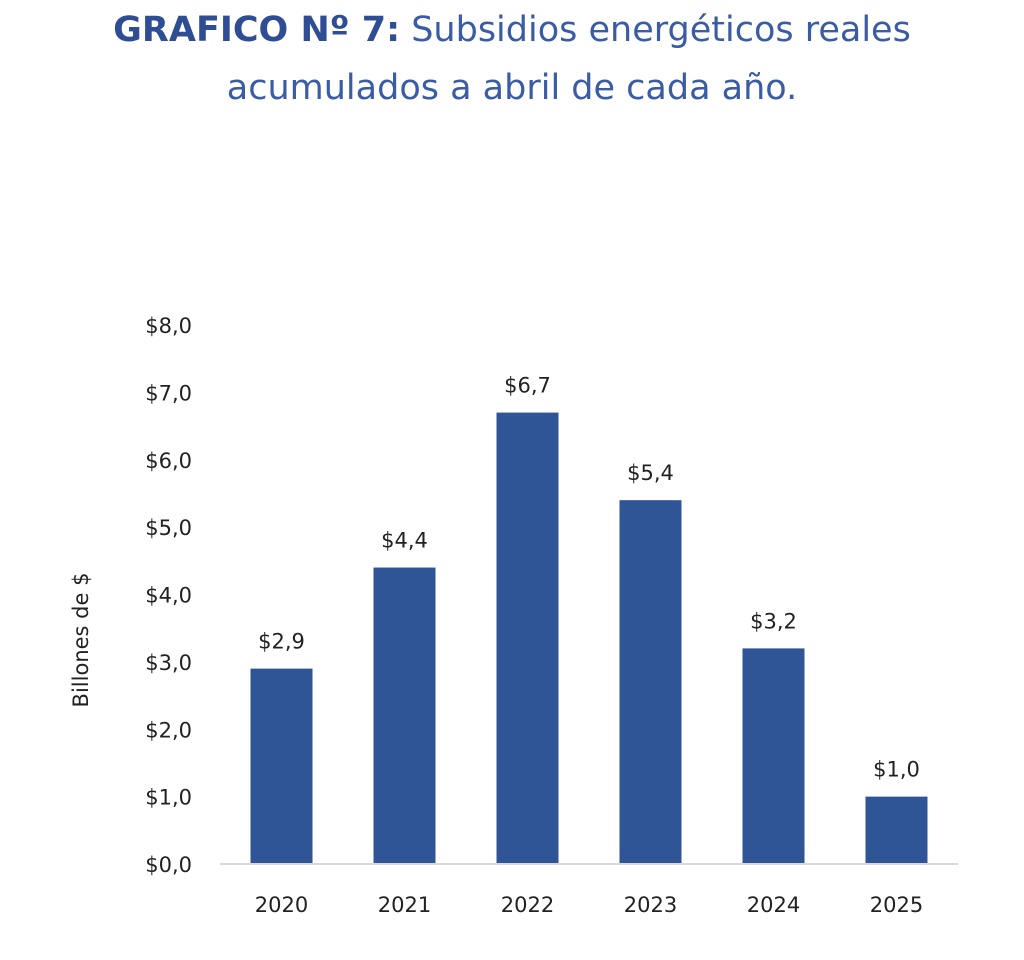 This screenshot has width=1024, height=960. I want to click on y-tick-label: $0,0, so click(168, 865).